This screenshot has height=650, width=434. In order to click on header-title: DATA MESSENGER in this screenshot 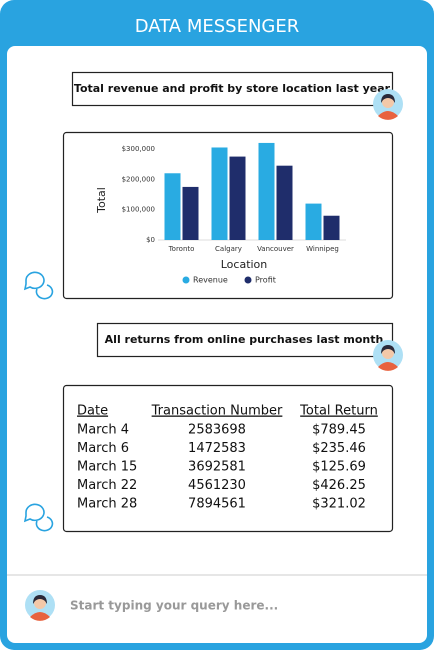, I will do `click(217, 26)`.